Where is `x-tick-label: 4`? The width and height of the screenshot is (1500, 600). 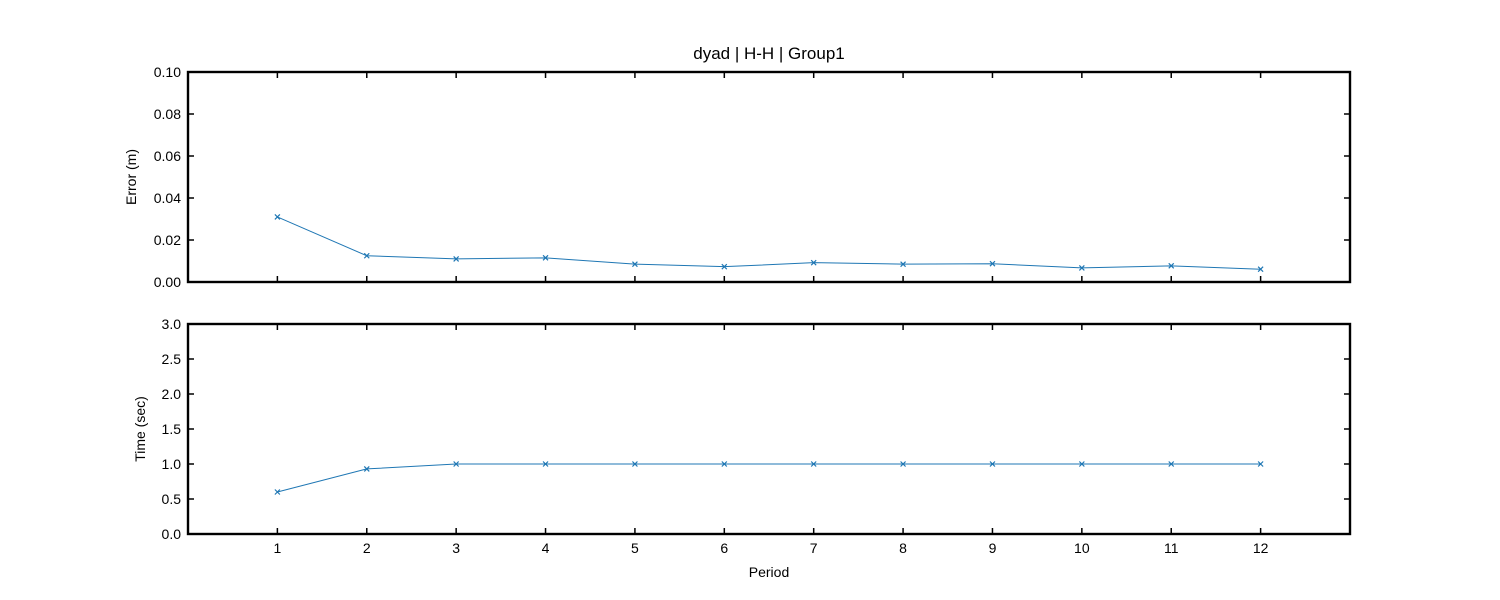 x-tick-label: 4 is located at coordinates (546, 548).